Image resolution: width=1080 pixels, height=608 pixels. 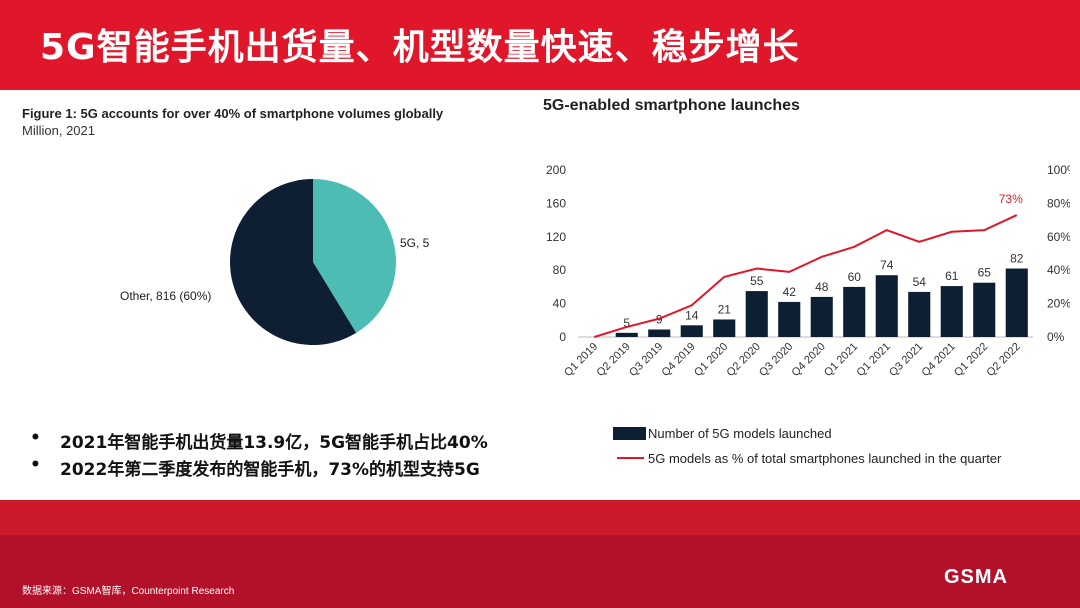 What do you see at coordinates (1004, 360) in the screenshot?
I see `x-tick-label: Q2 2022` at bounding box center [1004, 360].